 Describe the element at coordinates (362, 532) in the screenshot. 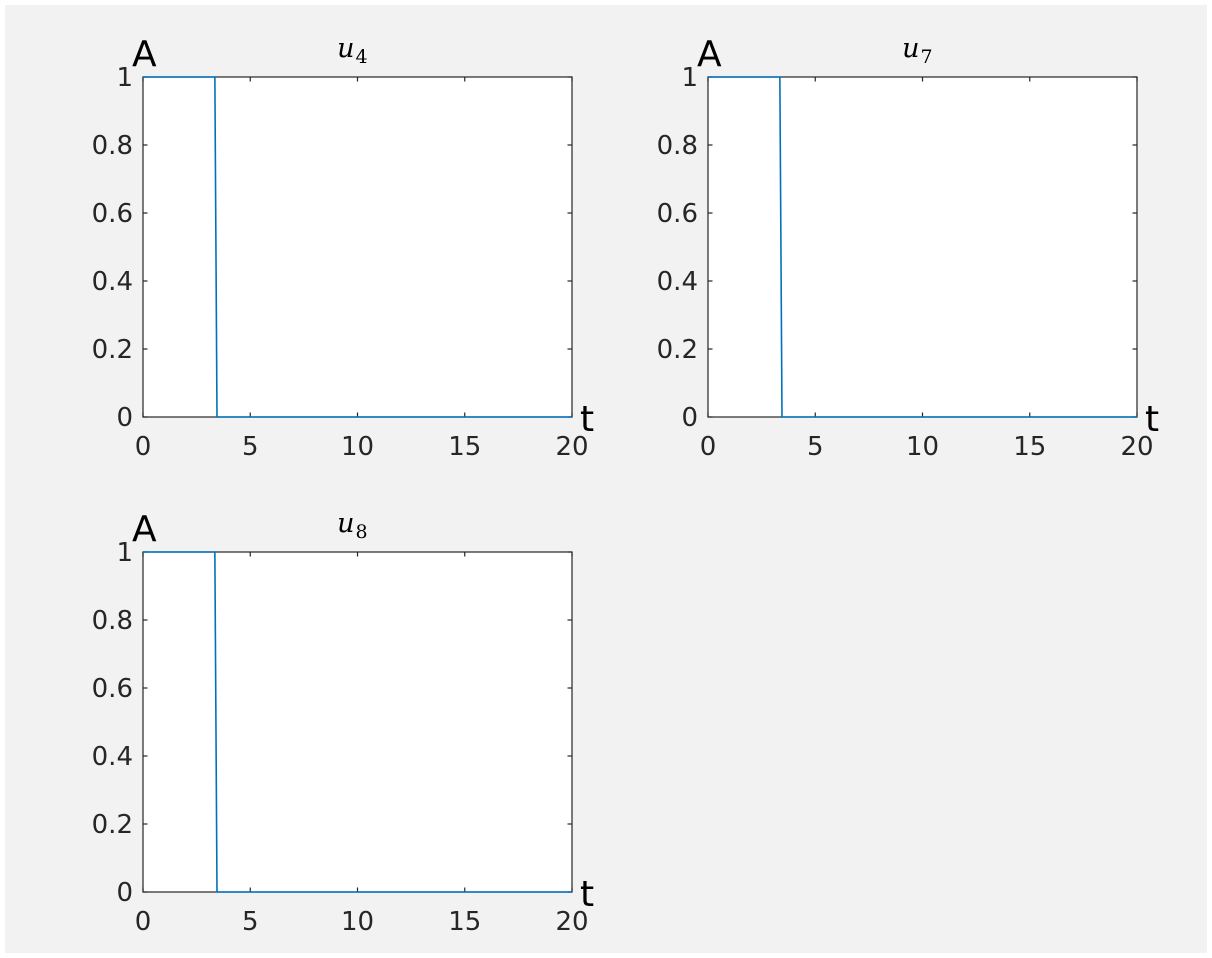

I see `chart-title-subscript: 8` at that location.